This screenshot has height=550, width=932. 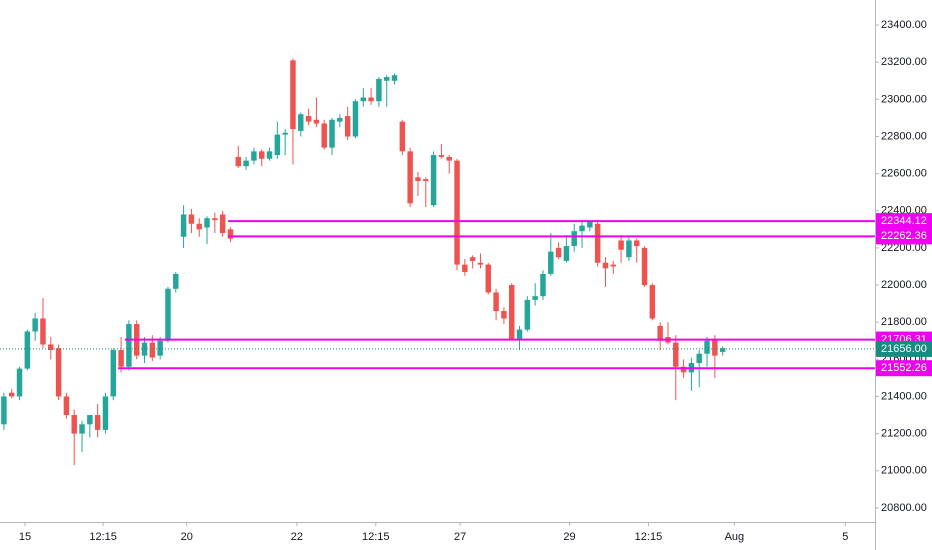 What do you see at coordinates (904, 248) in the screenshot?
I see `y-tick-label: 22200.00` at bounding box center [904, 248].